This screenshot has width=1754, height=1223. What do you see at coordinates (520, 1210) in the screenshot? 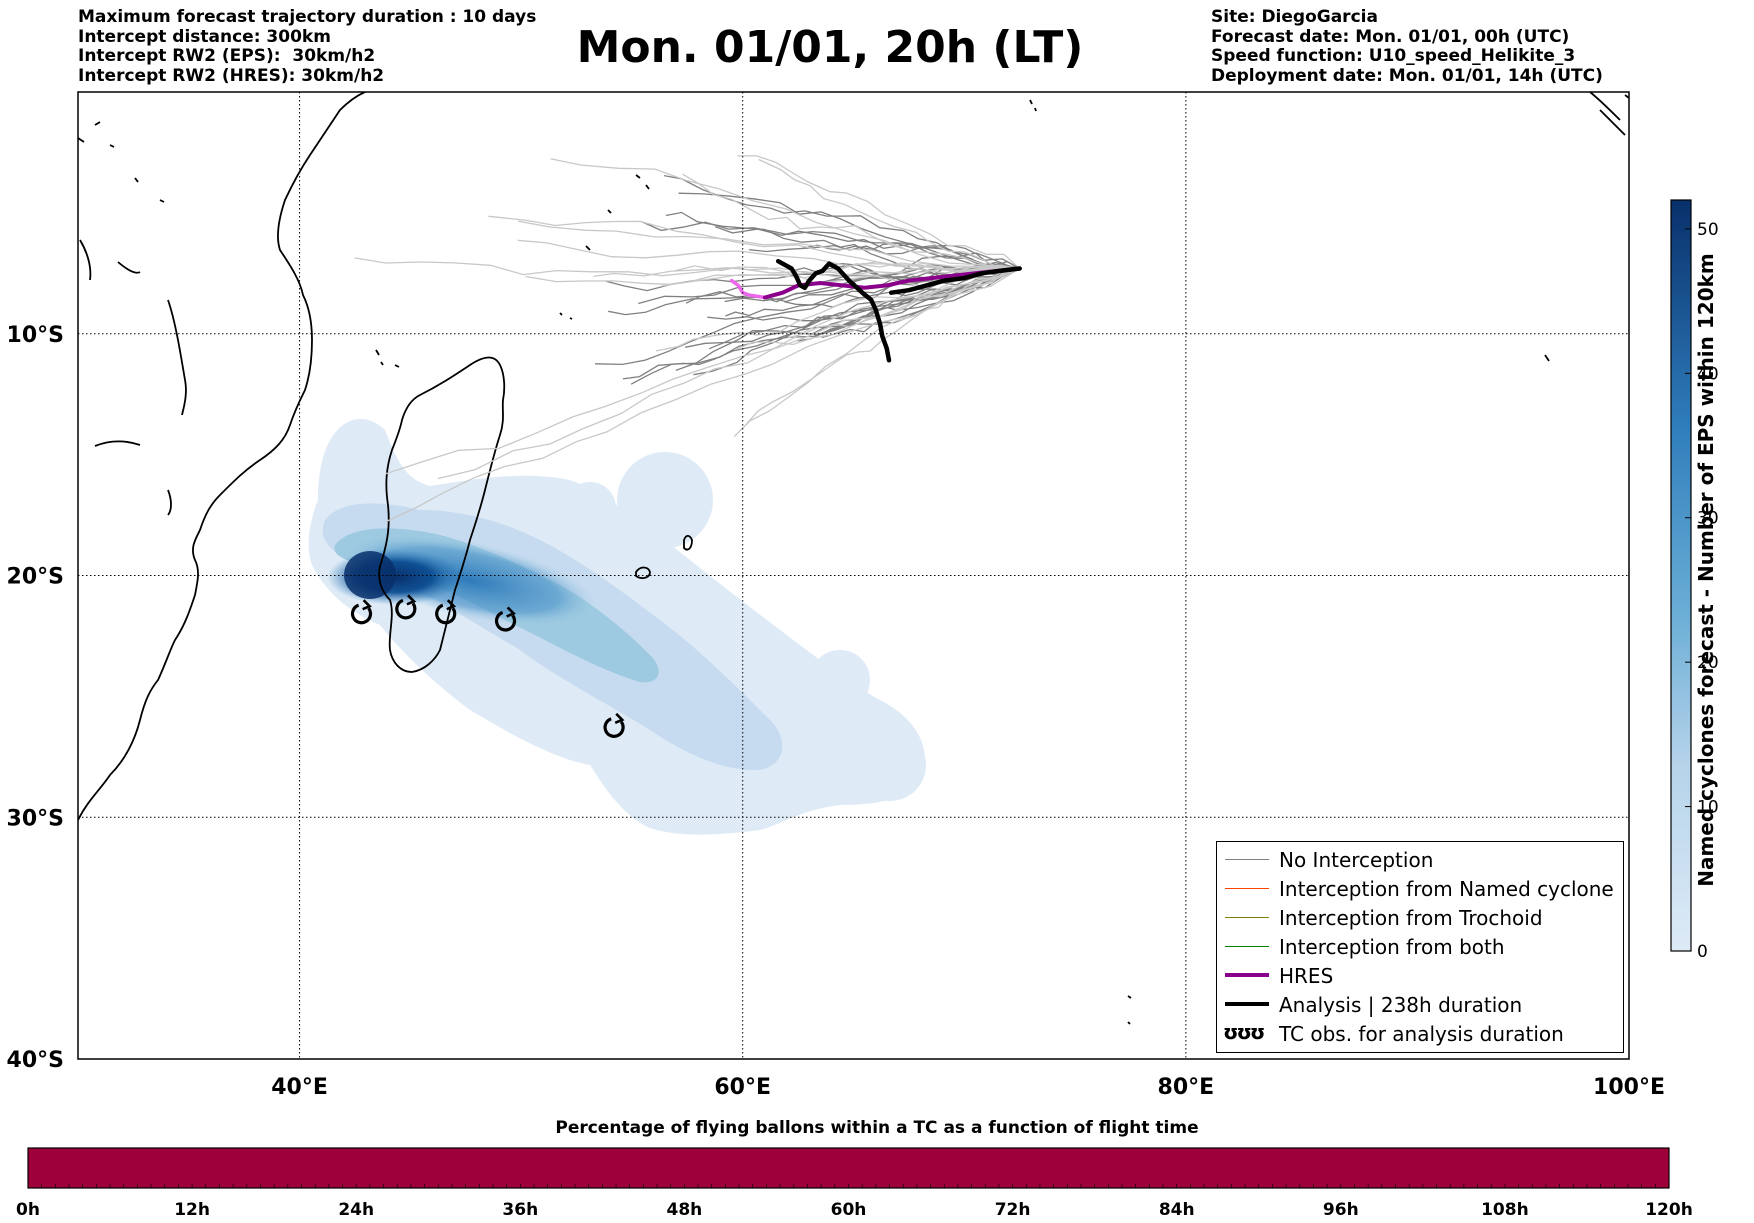
I see `flight-time-tick-label: 36h` at bounding box center [520, 1210].